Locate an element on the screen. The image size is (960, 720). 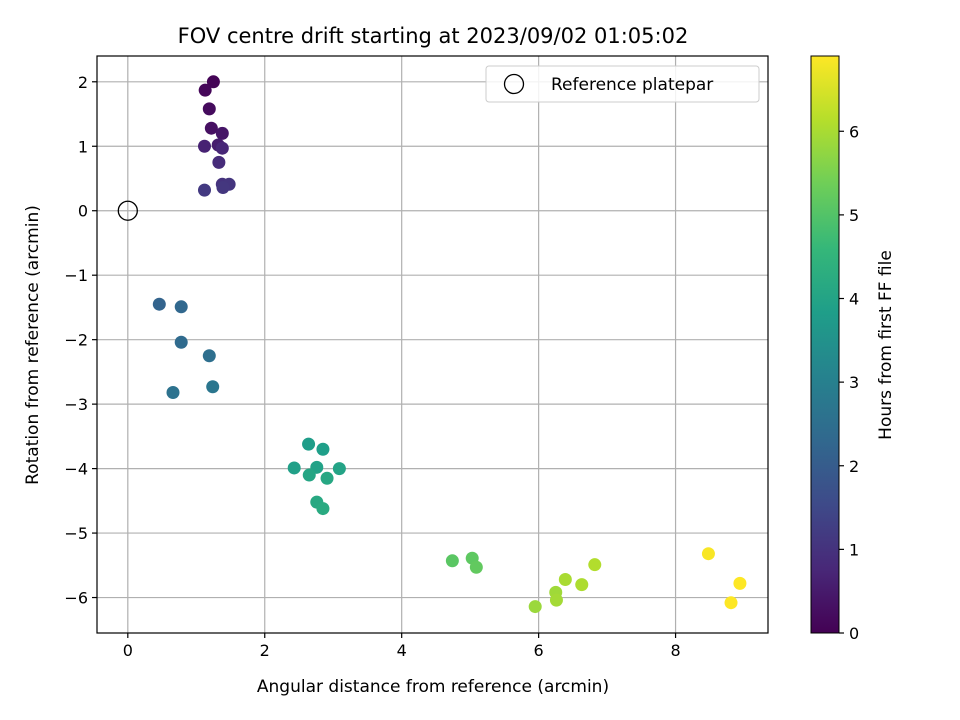
reference-platepar-marker is located at coordinates (127, 210).